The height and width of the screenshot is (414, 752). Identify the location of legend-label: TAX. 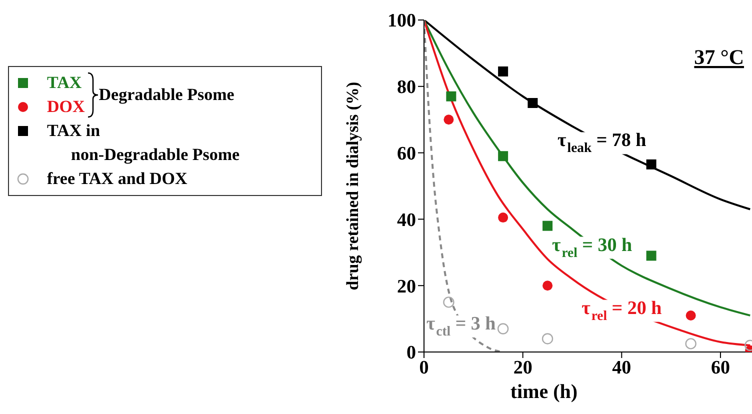
(64, 83).